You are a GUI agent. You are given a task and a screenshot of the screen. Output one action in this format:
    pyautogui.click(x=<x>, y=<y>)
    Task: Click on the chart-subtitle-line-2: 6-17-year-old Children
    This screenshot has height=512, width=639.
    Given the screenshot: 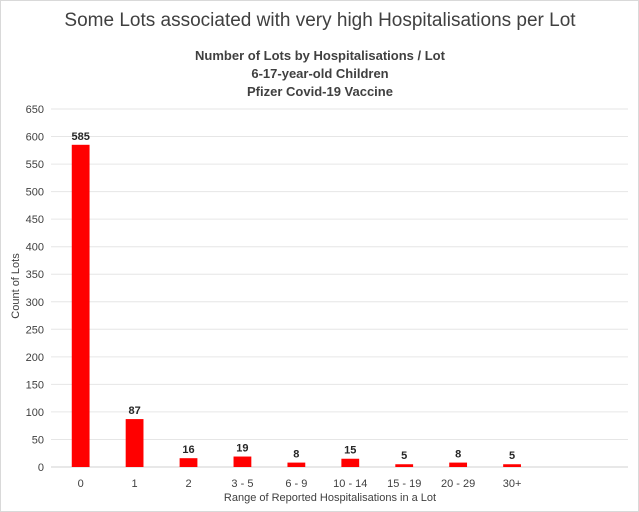 What is the action you would take?
    pyautogui.click(x=319, y=73)
    